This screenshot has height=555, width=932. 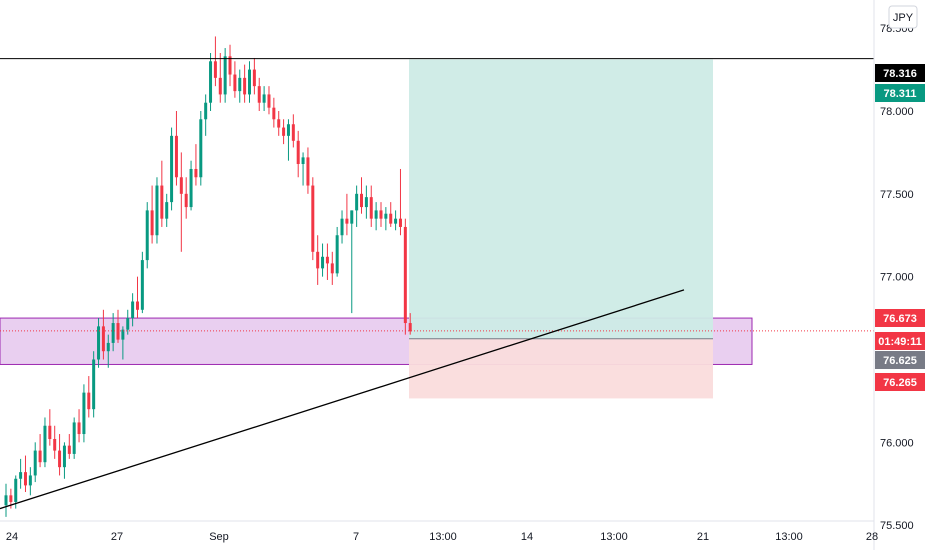 I want to click on price-tag-text: 76.625, so click(x=900, y=361).